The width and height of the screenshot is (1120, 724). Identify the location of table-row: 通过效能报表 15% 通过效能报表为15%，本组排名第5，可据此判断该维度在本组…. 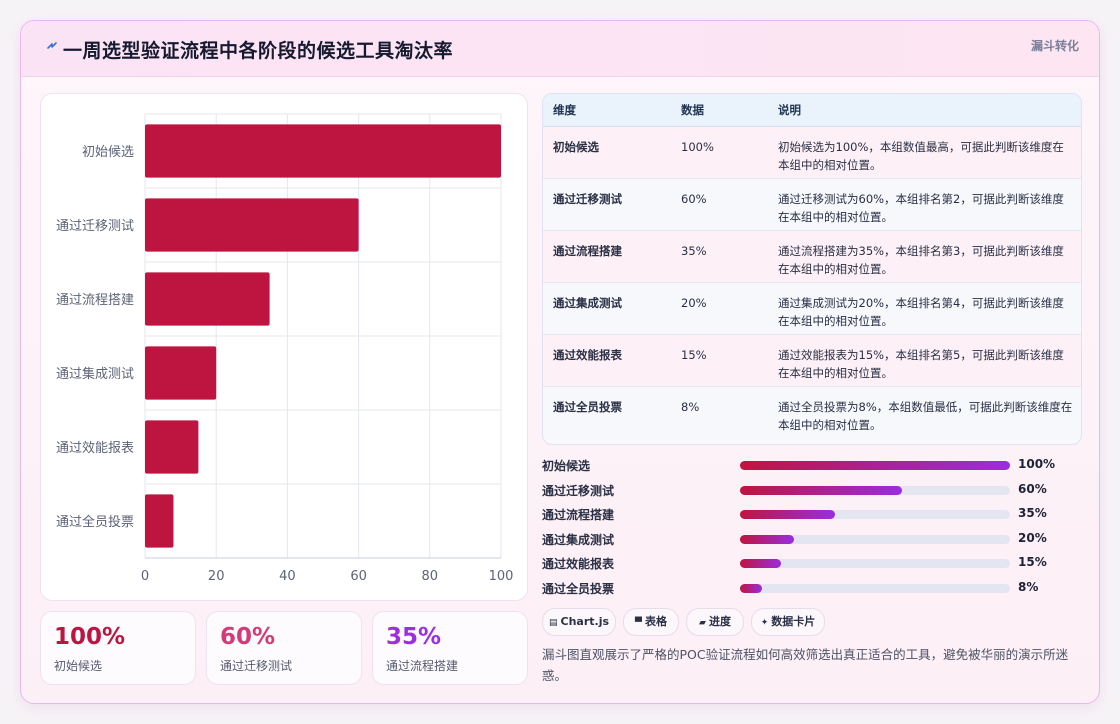
(812, 360).